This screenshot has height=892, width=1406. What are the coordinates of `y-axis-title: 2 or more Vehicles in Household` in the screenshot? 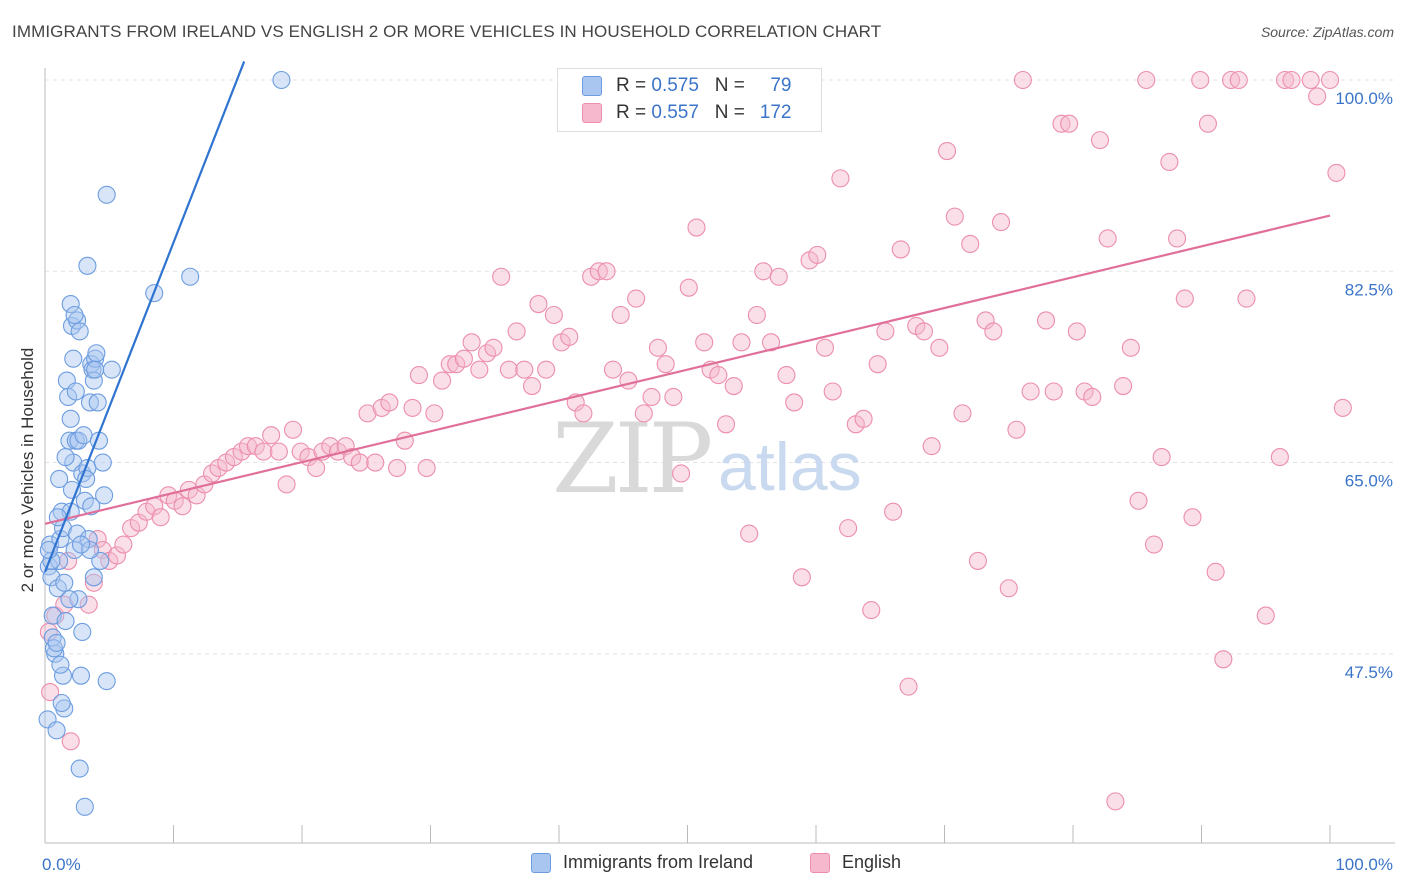 It's located at (27, 470).